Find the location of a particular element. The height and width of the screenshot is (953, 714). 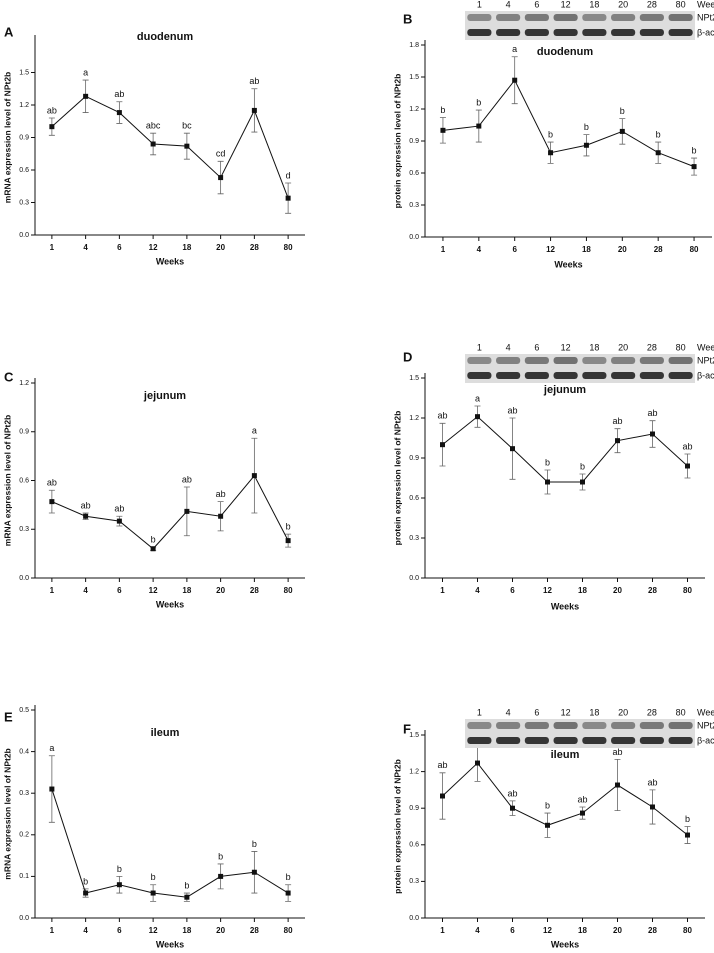

blot-row-label: β-actin is located at coordinates (705, 740).